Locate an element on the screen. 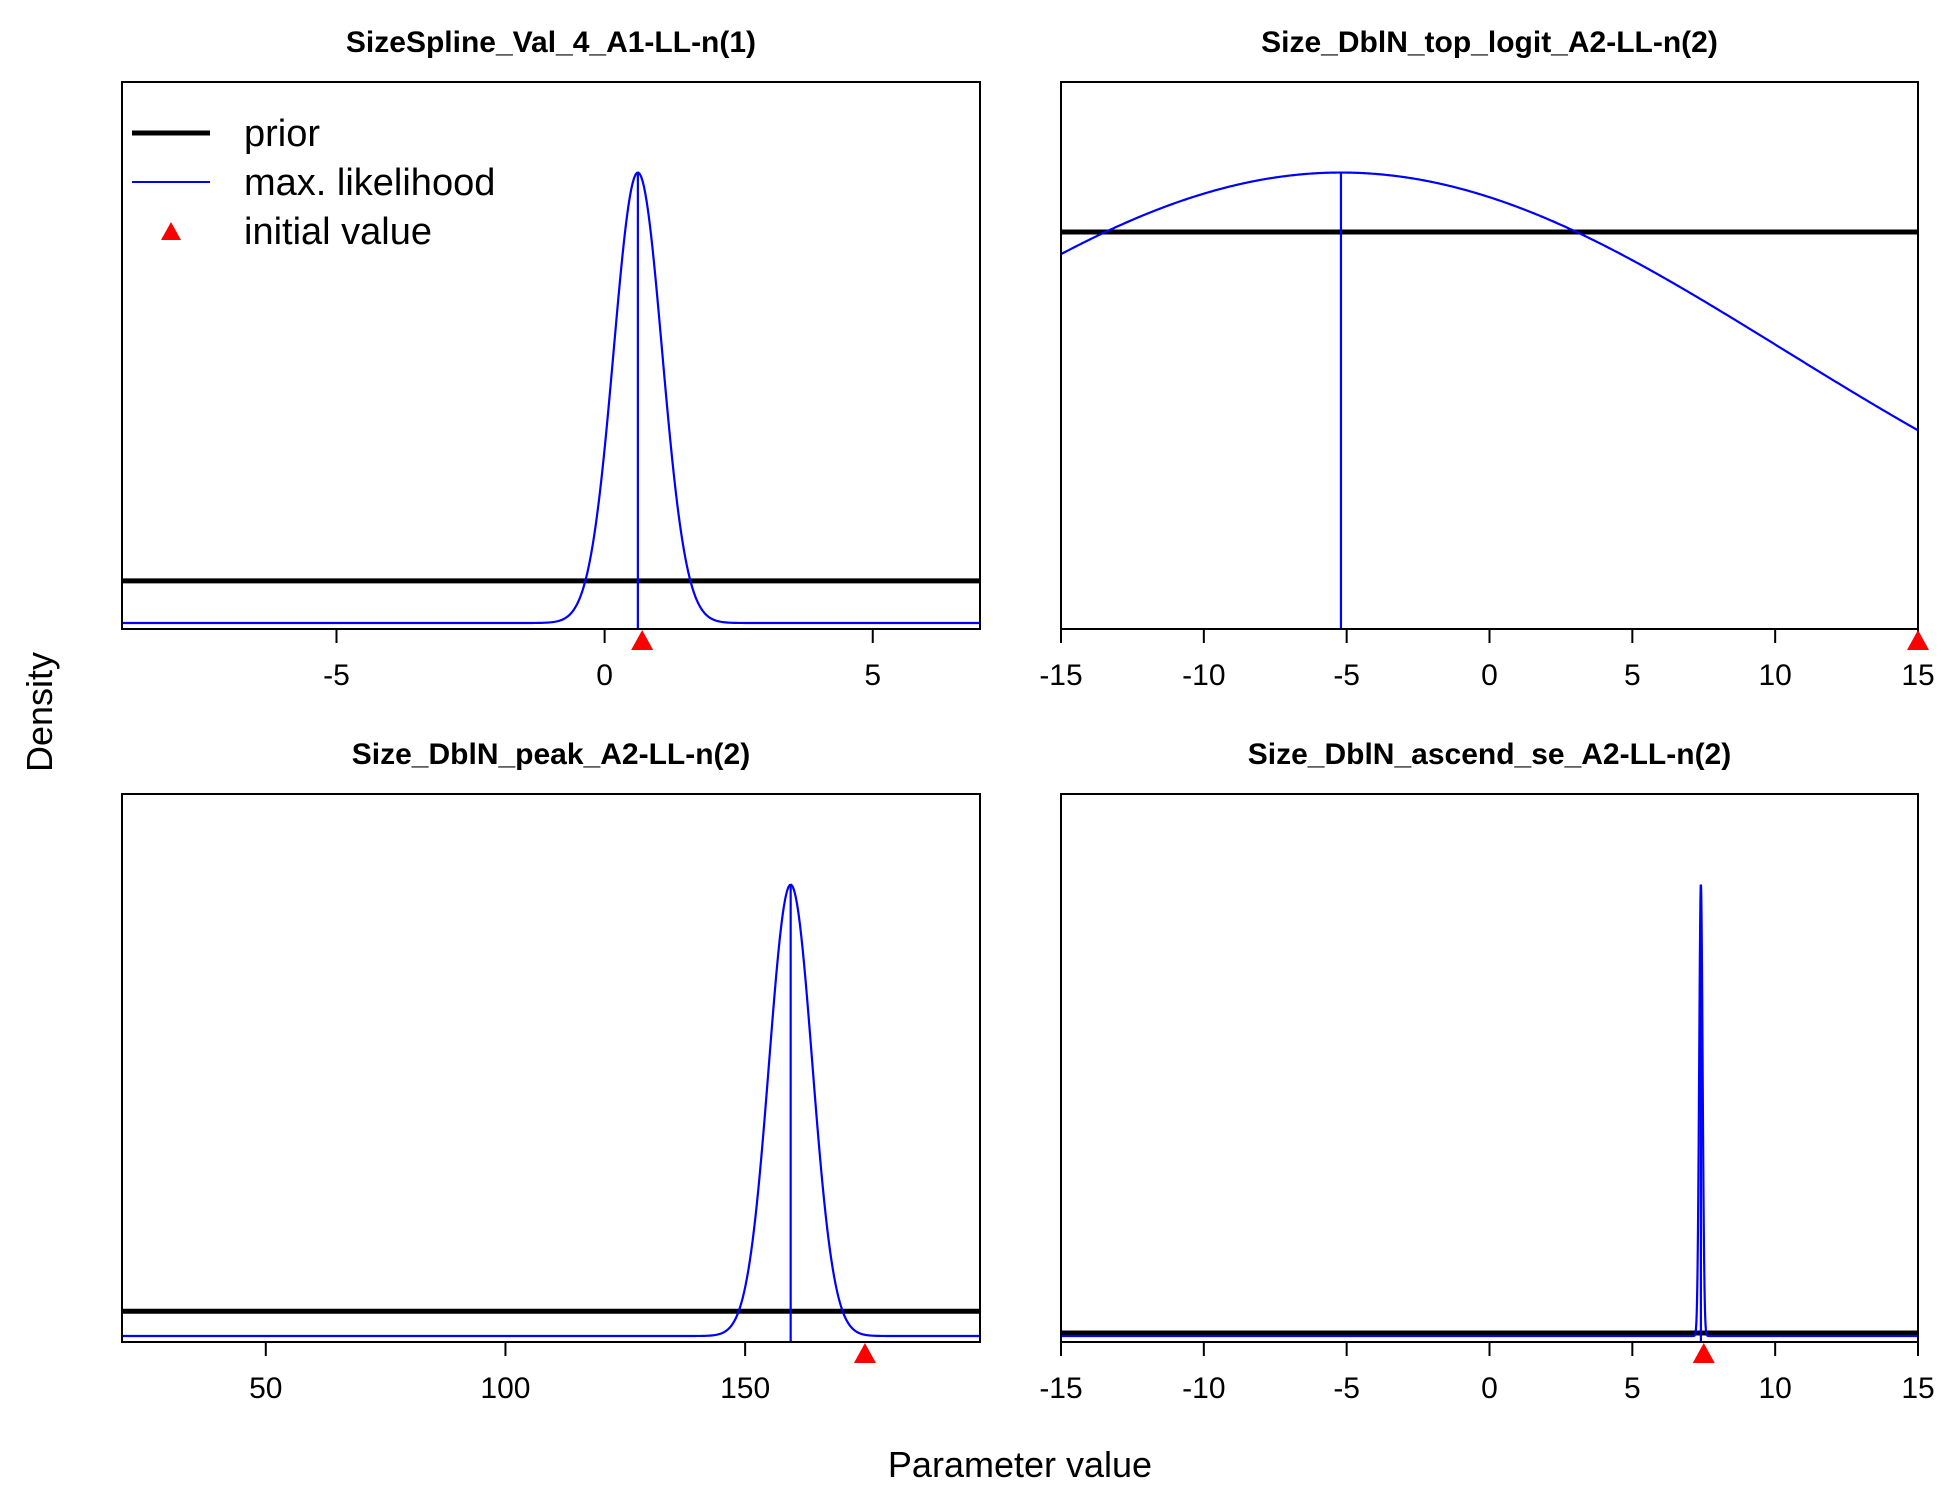  panel-title: Size_DblN_top_logit_A2-LL-n(2) is located at coordinates (1489, 42).